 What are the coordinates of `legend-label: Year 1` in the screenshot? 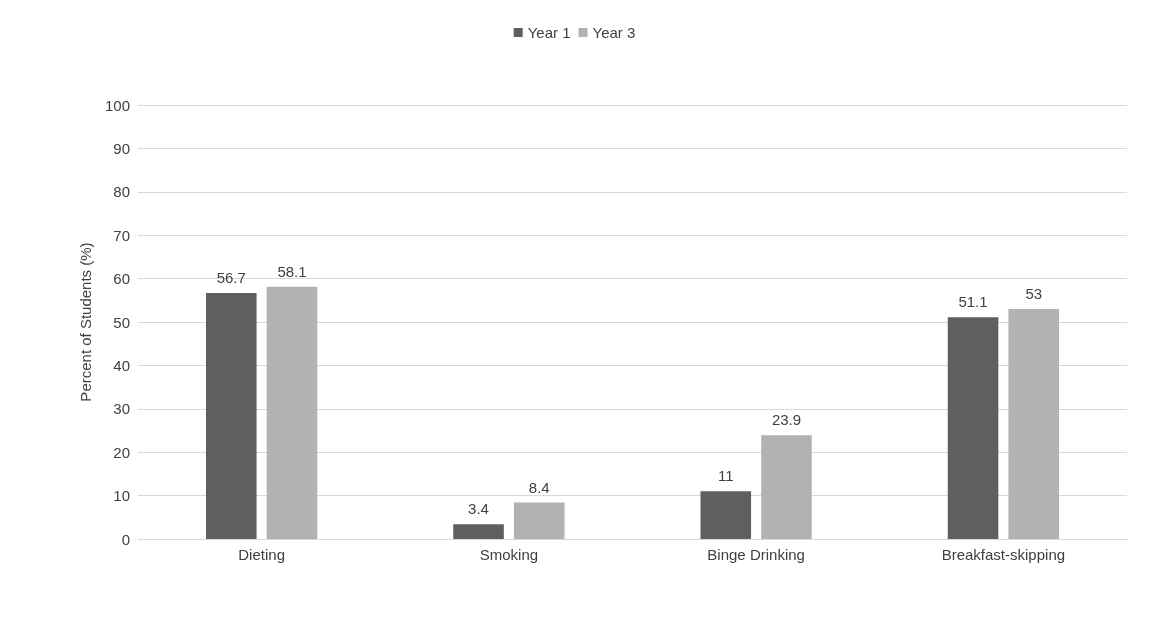 It's located at (549, 32).